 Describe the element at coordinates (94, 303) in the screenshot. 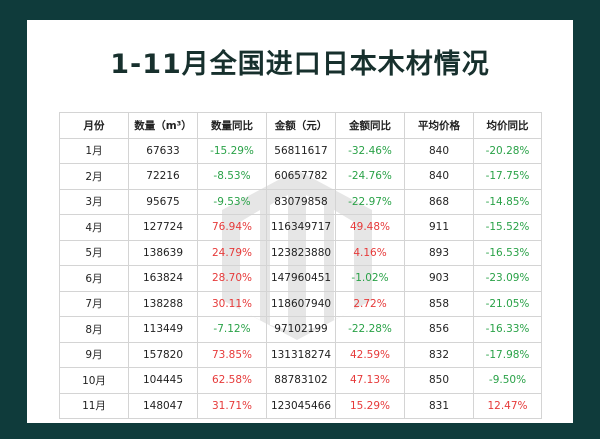

I see `table-cell: 7月` at that location.